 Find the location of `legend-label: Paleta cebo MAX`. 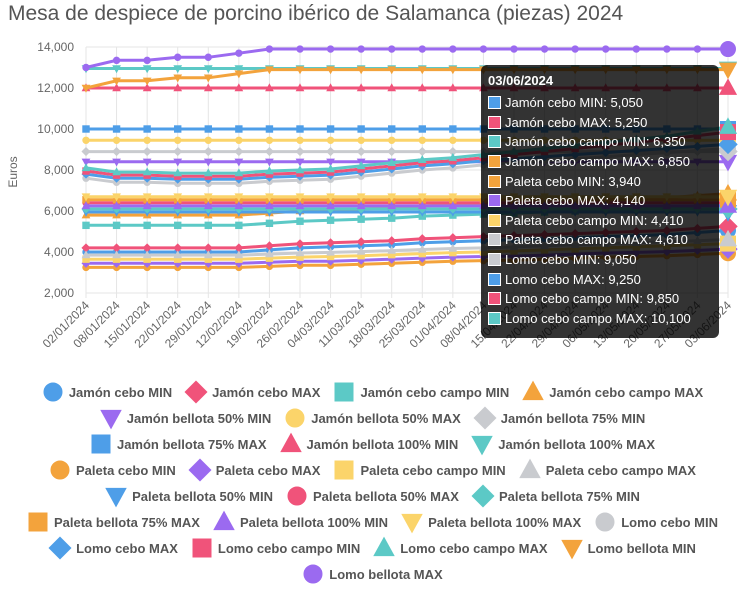

legend-label: Paleta cebo MAX is located at coordinates (268, 470).